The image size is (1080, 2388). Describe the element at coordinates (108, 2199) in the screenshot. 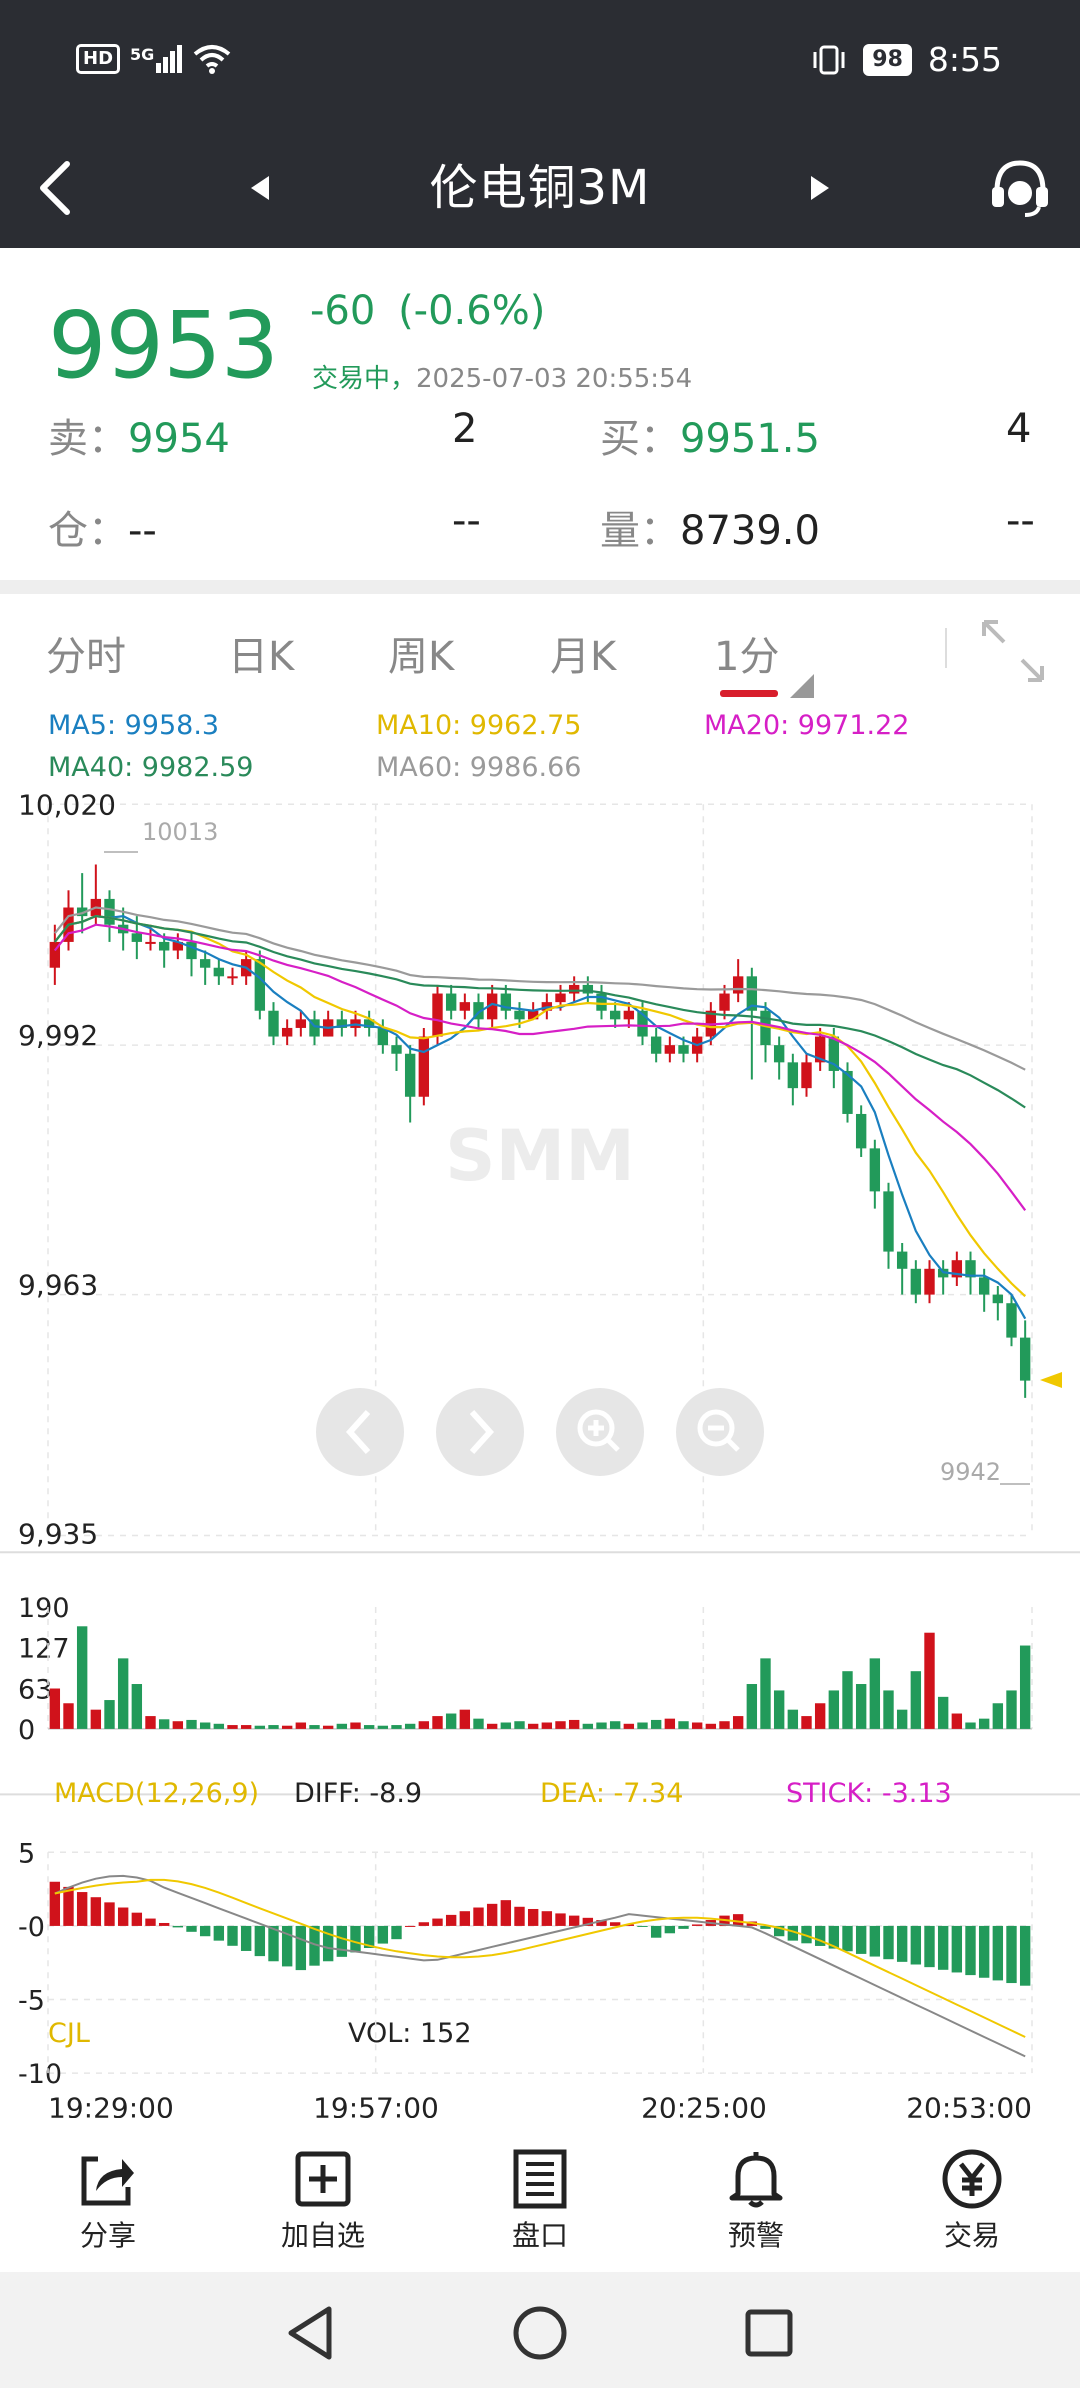

I see `share-button: 分享` at that location.